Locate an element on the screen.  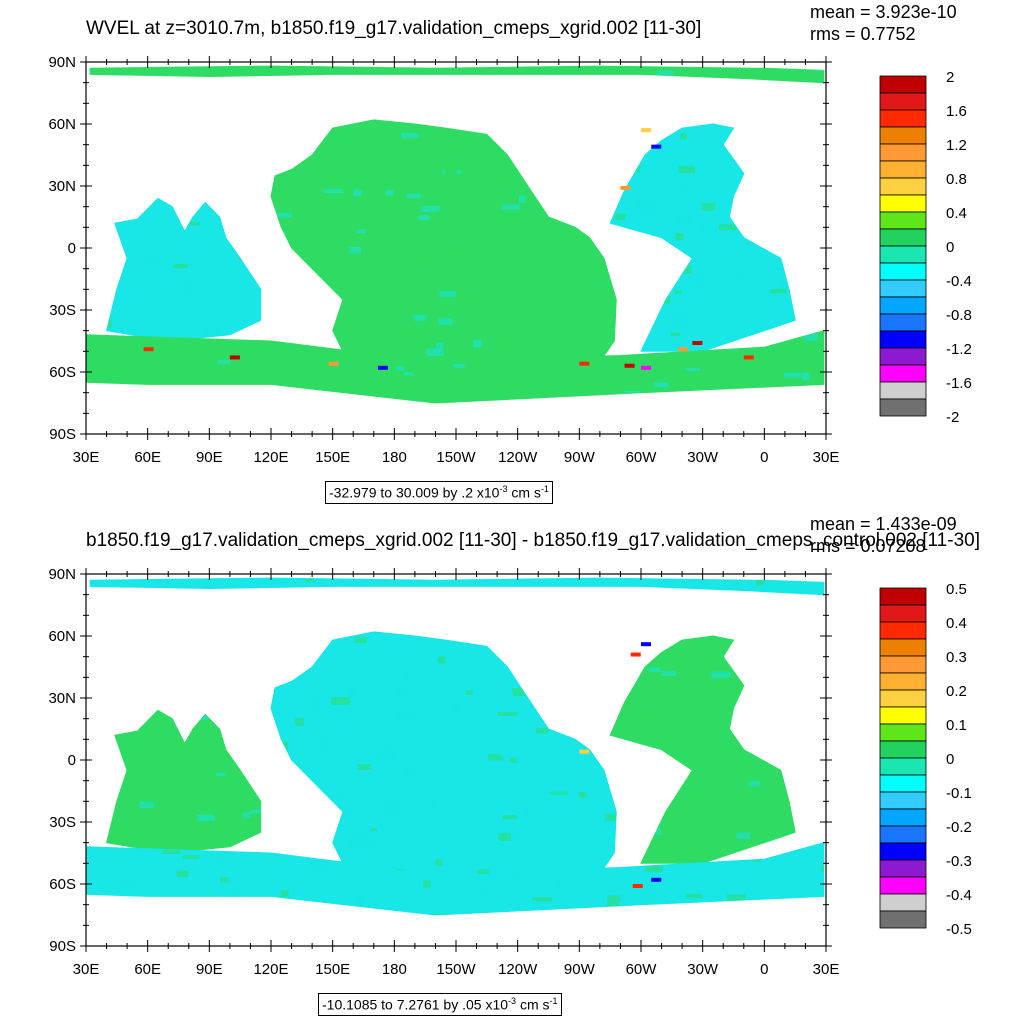
range-text: -32.979 to 30.009 by .2 x10 is located at coordinates (414, 492).